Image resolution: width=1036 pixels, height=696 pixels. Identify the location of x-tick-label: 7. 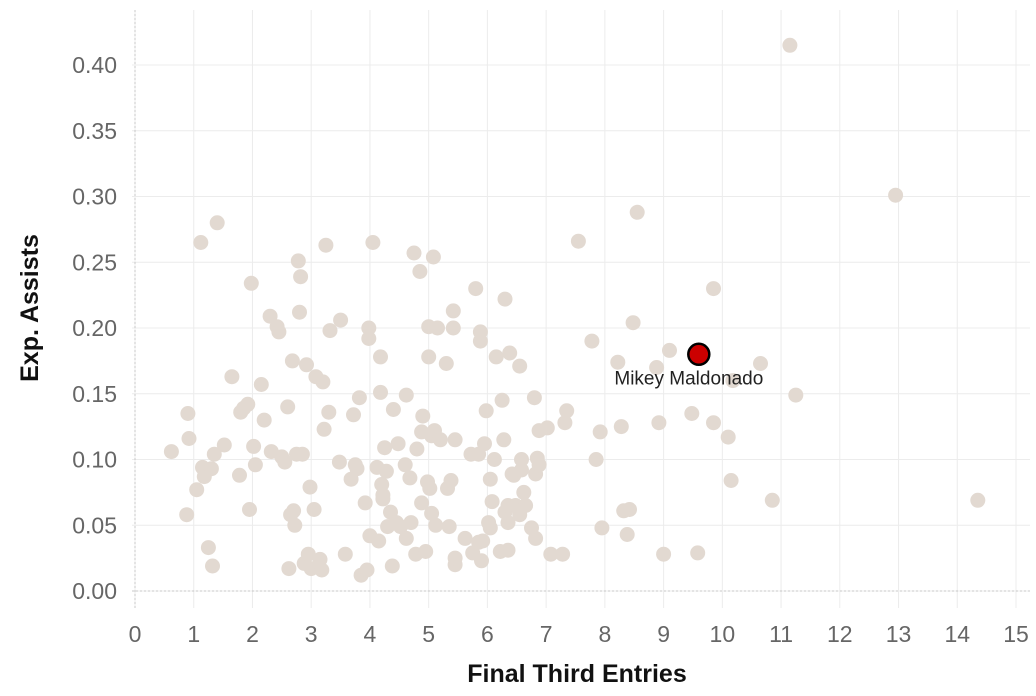
(546, 634).